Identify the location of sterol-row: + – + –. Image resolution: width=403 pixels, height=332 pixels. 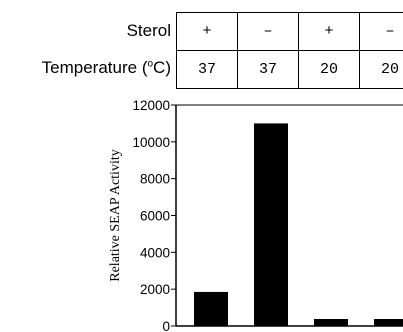
(289, 31).